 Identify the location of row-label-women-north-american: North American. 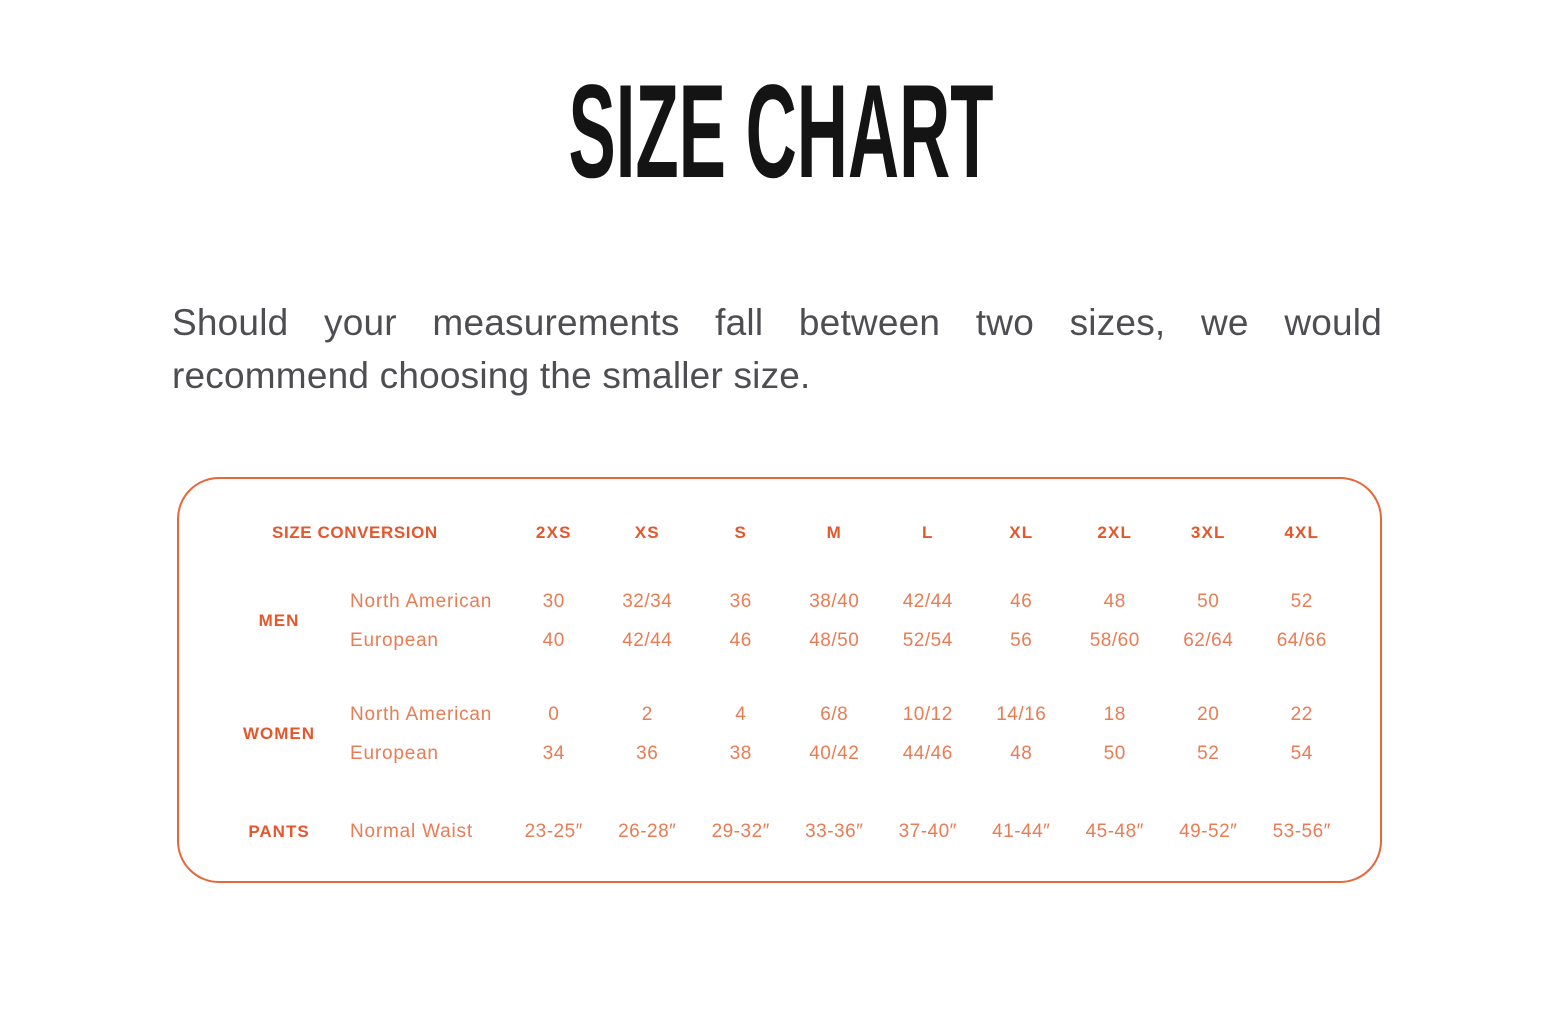
(421, 714).